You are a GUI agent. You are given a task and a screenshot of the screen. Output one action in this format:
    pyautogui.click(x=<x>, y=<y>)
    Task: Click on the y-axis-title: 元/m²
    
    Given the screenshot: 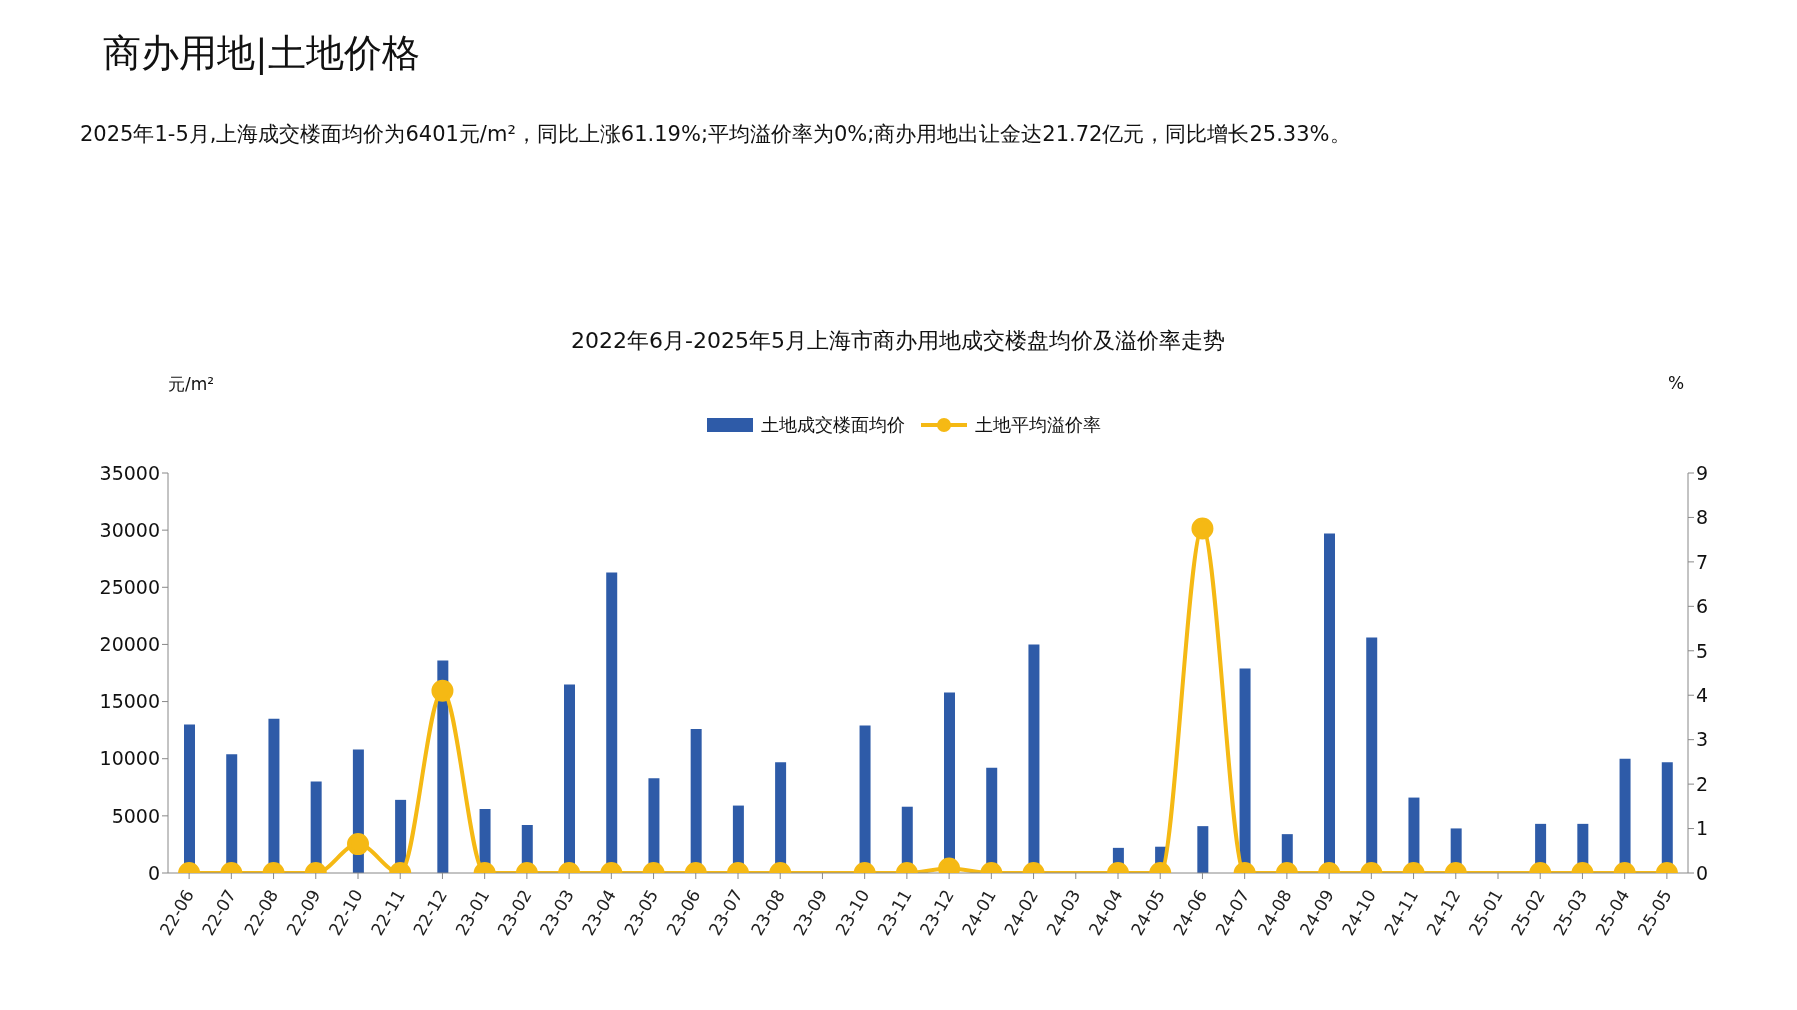 What is the action you would take?
    pyautogui.click(x=191, y=384)
    